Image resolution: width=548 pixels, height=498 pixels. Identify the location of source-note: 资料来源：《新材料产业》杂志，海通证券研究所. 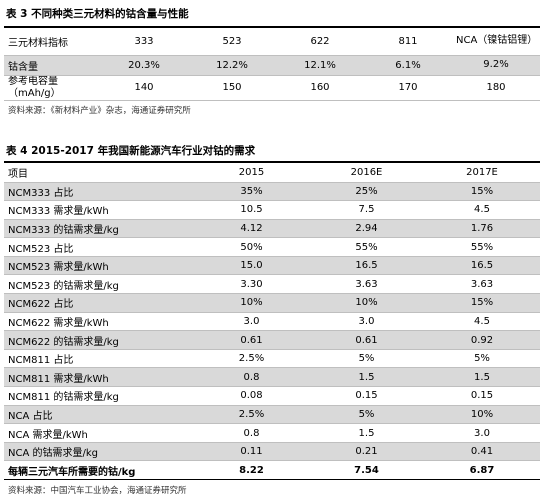
(99, 111).